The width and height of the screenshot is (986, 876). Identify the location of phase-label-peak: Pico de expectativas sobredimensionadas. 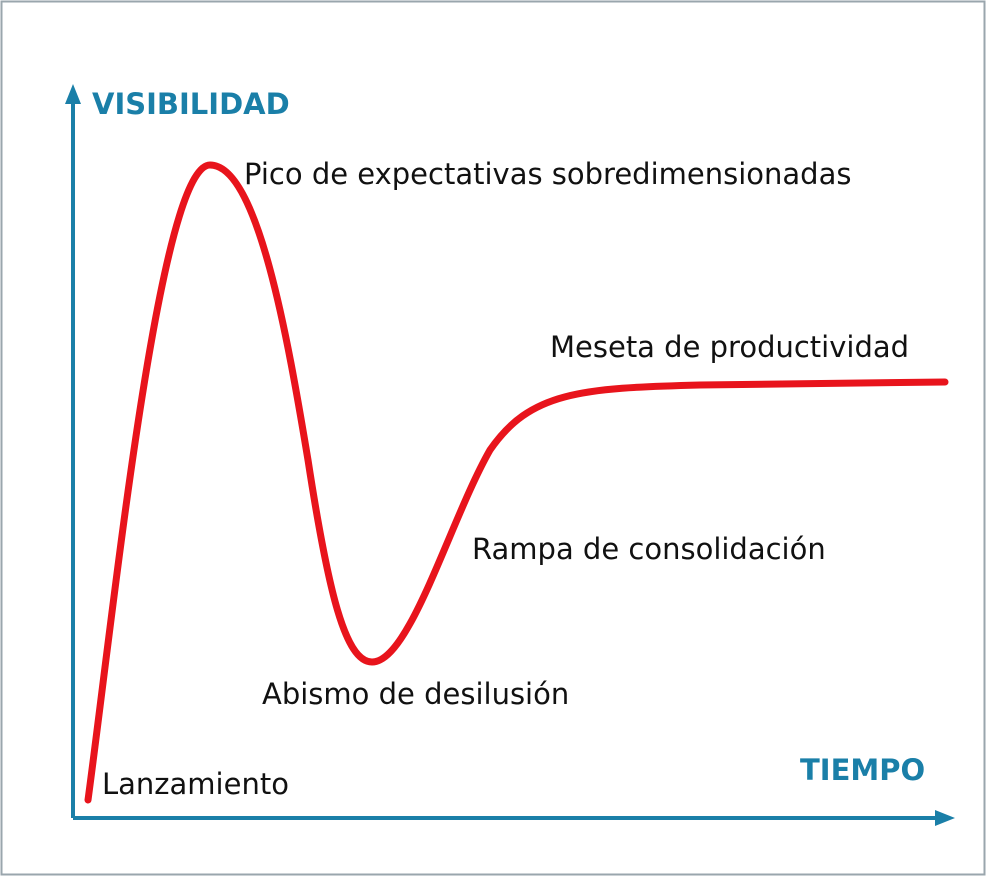
(547, 174).